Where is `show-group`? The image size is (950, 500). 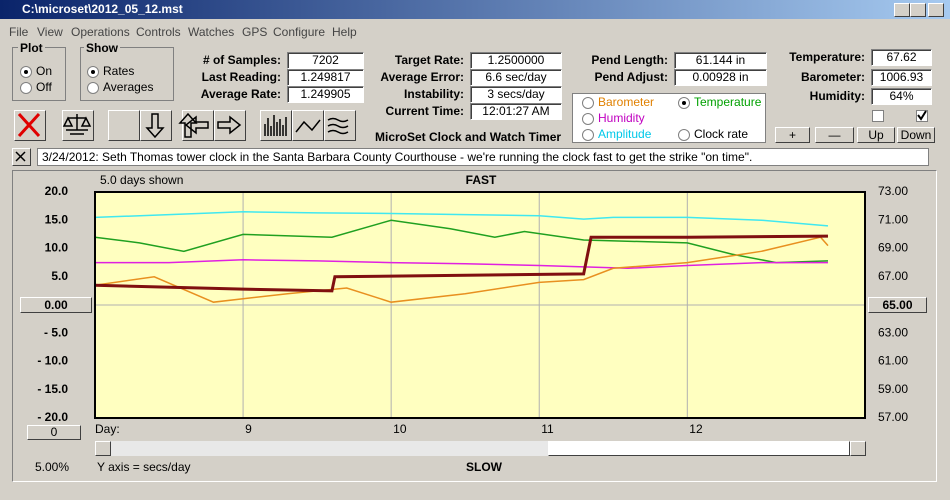 show-group is located at coordinates (127, 74).